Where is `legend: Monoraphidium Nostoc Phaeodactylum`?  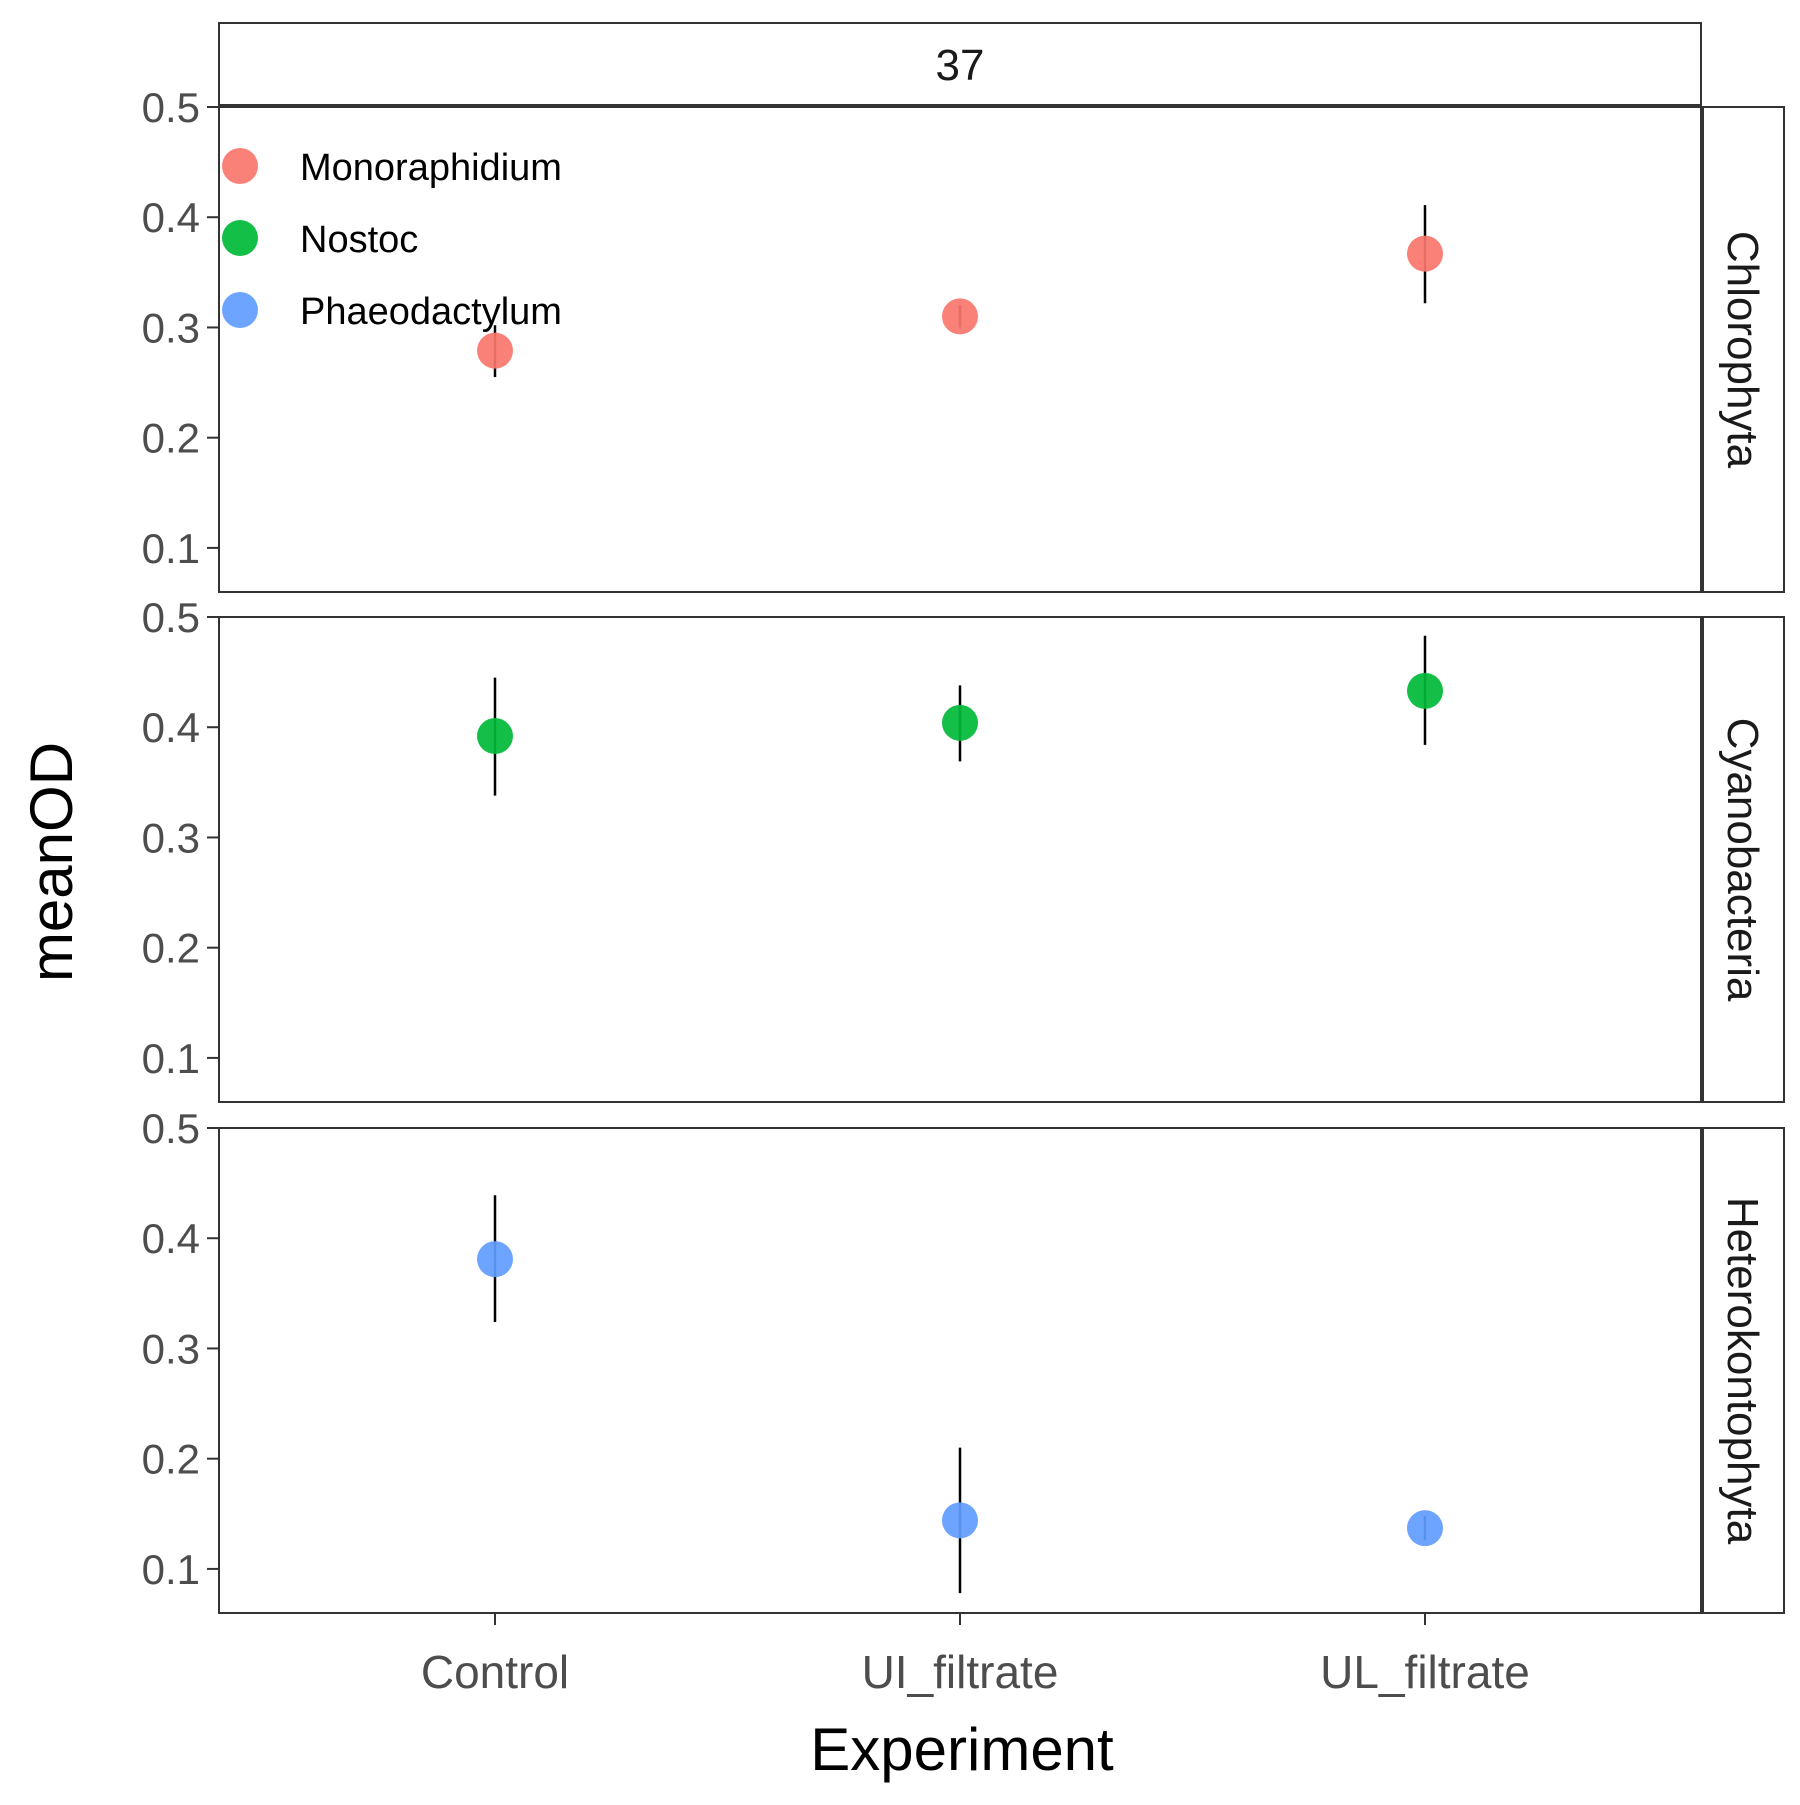
legend: Monoraphidium Nostoc Phaeodactylum is located at coordinates (392, 240).